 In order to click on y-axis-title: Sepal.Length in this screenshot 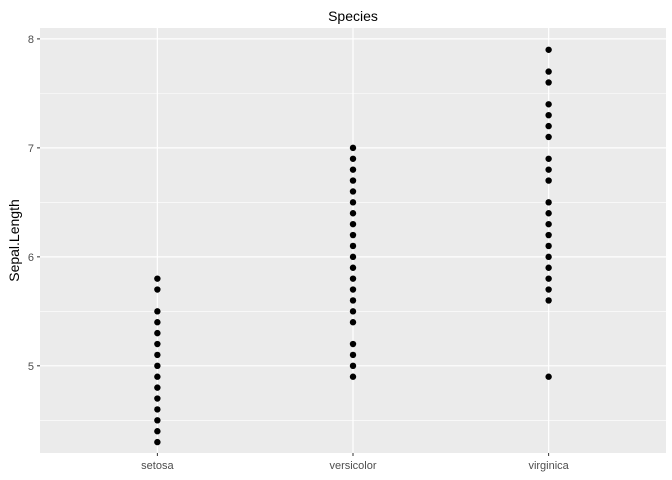, I will do `click(14, 240)`.